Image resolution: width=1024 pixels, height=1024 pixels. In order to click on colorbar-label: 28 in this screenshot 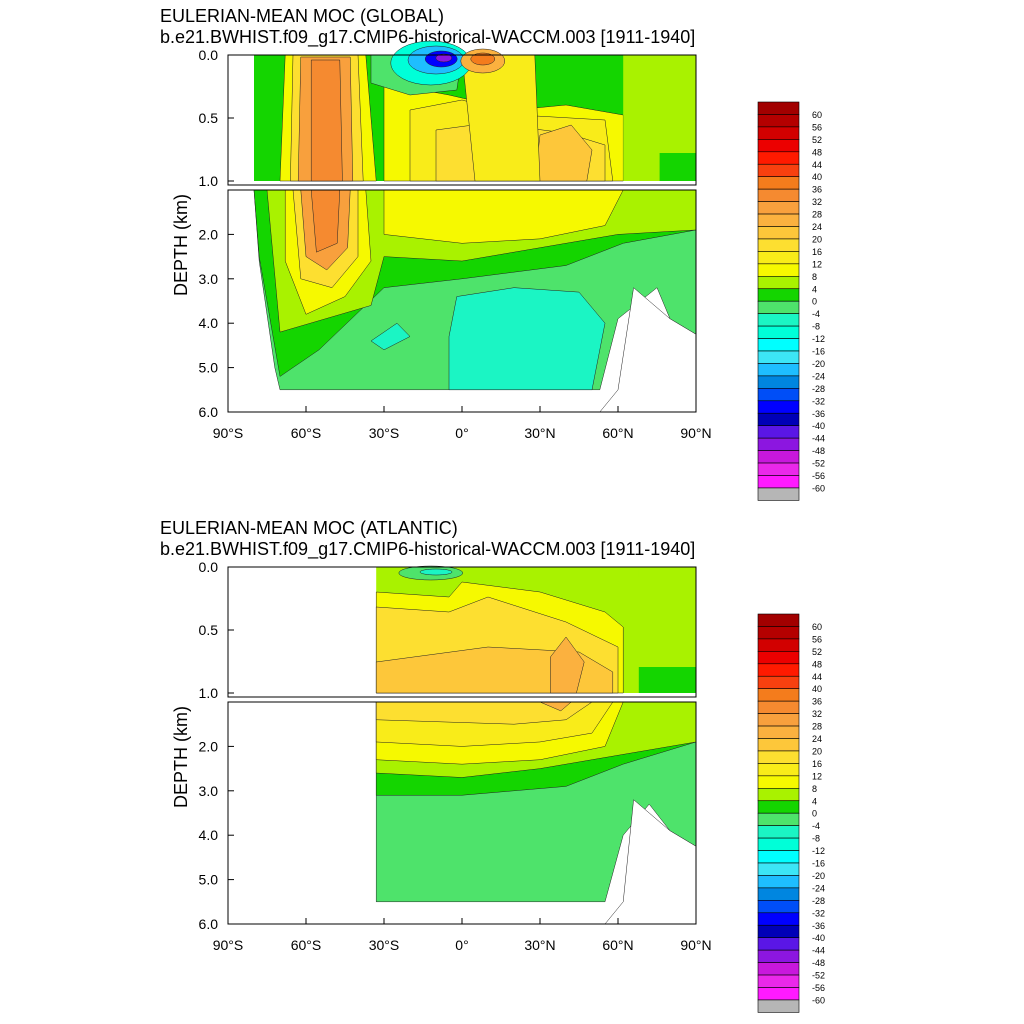, I will do `click(817, 727)`.